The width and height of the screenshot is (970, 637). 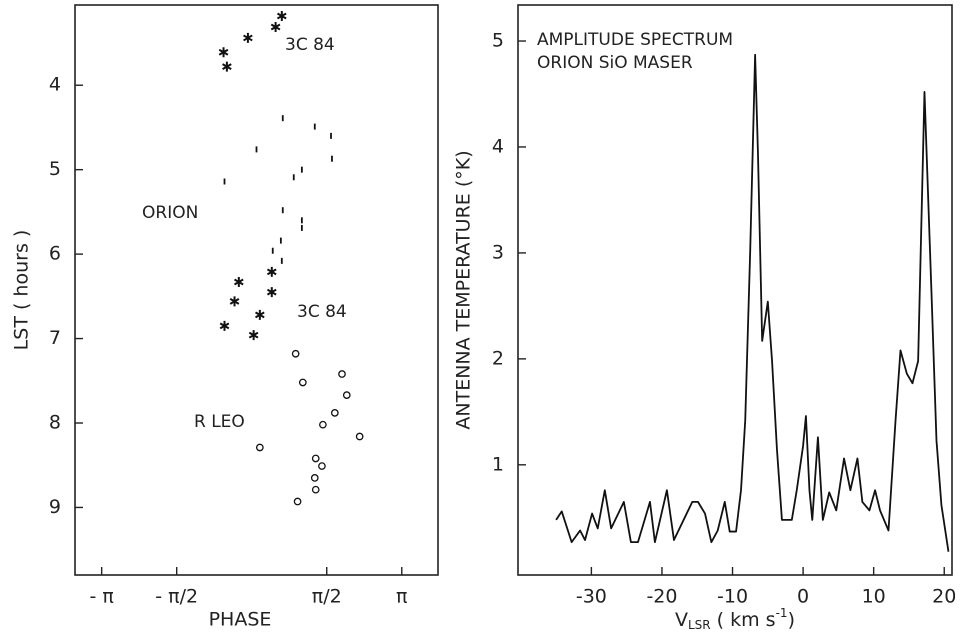 I want to click on x-tick-label: -20, so click(x=661, y=597).